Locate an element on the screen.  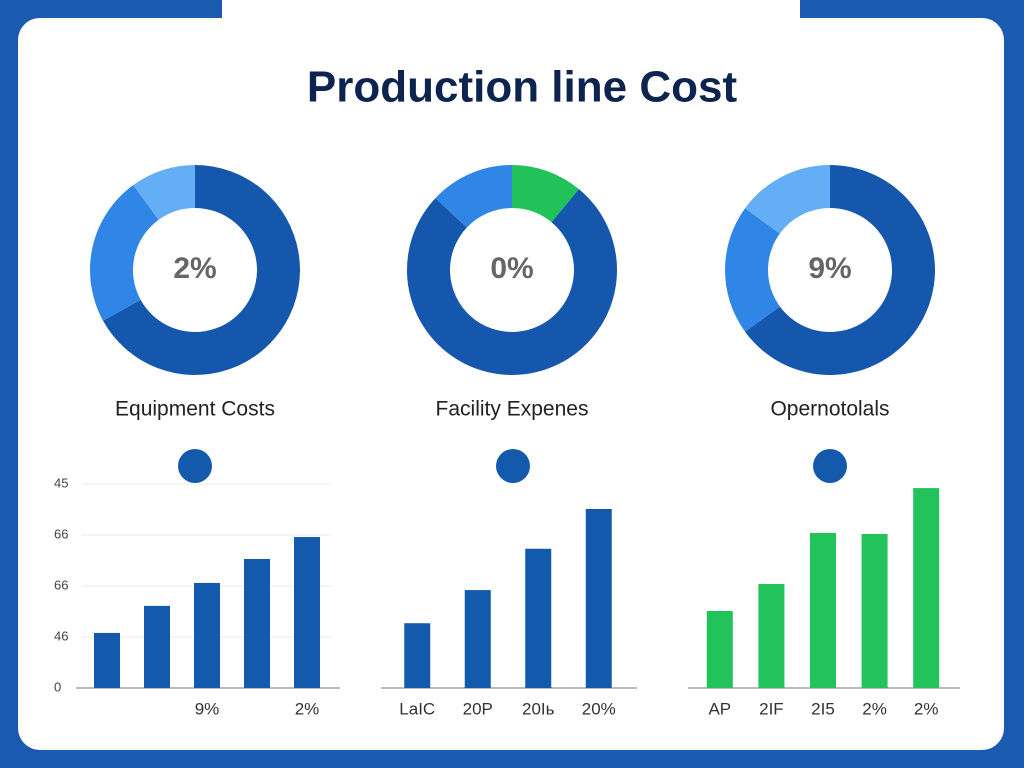
donut-center-label: 2% is located at coordinates (194, 268).